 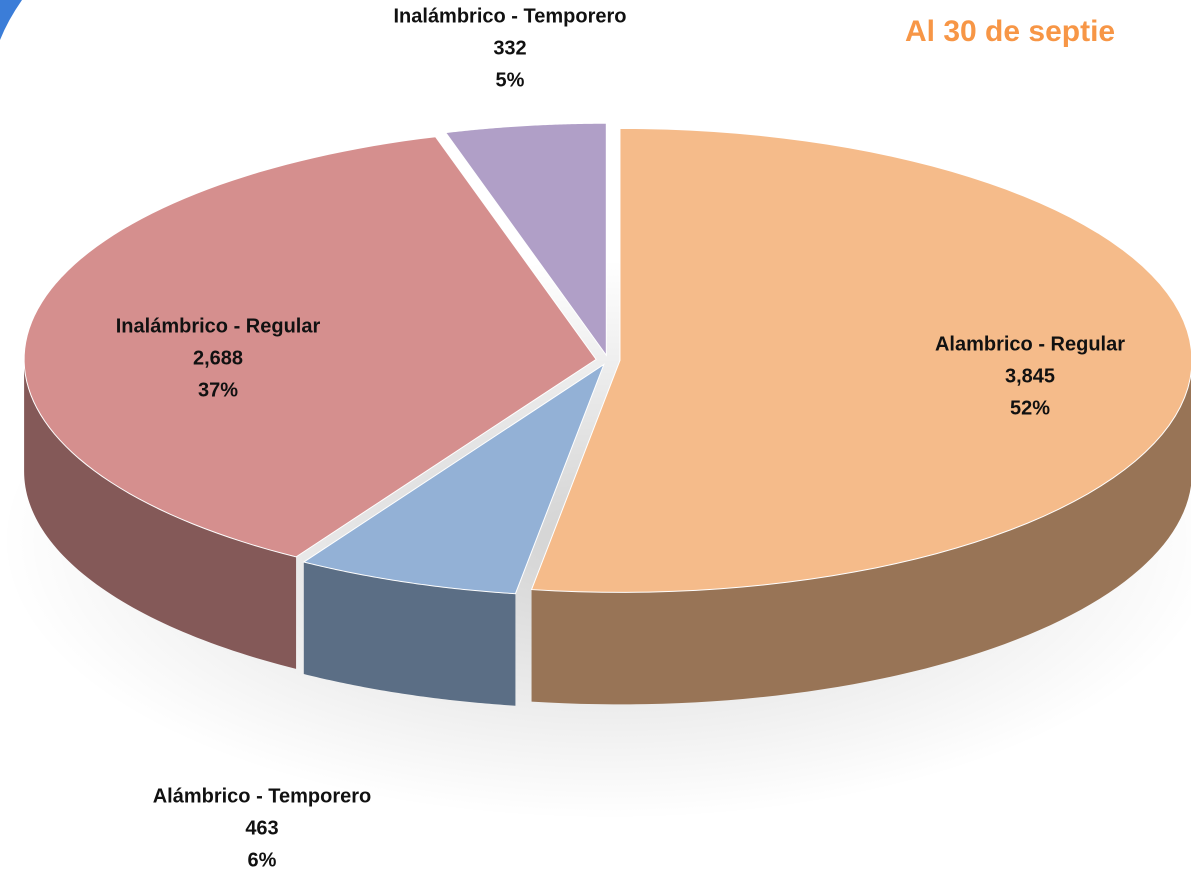 What do you see at coordinates (218, 326) in the screenshot?
I see `slice-label: Inalámbrico - Regular` at bounding box center [218, 326].